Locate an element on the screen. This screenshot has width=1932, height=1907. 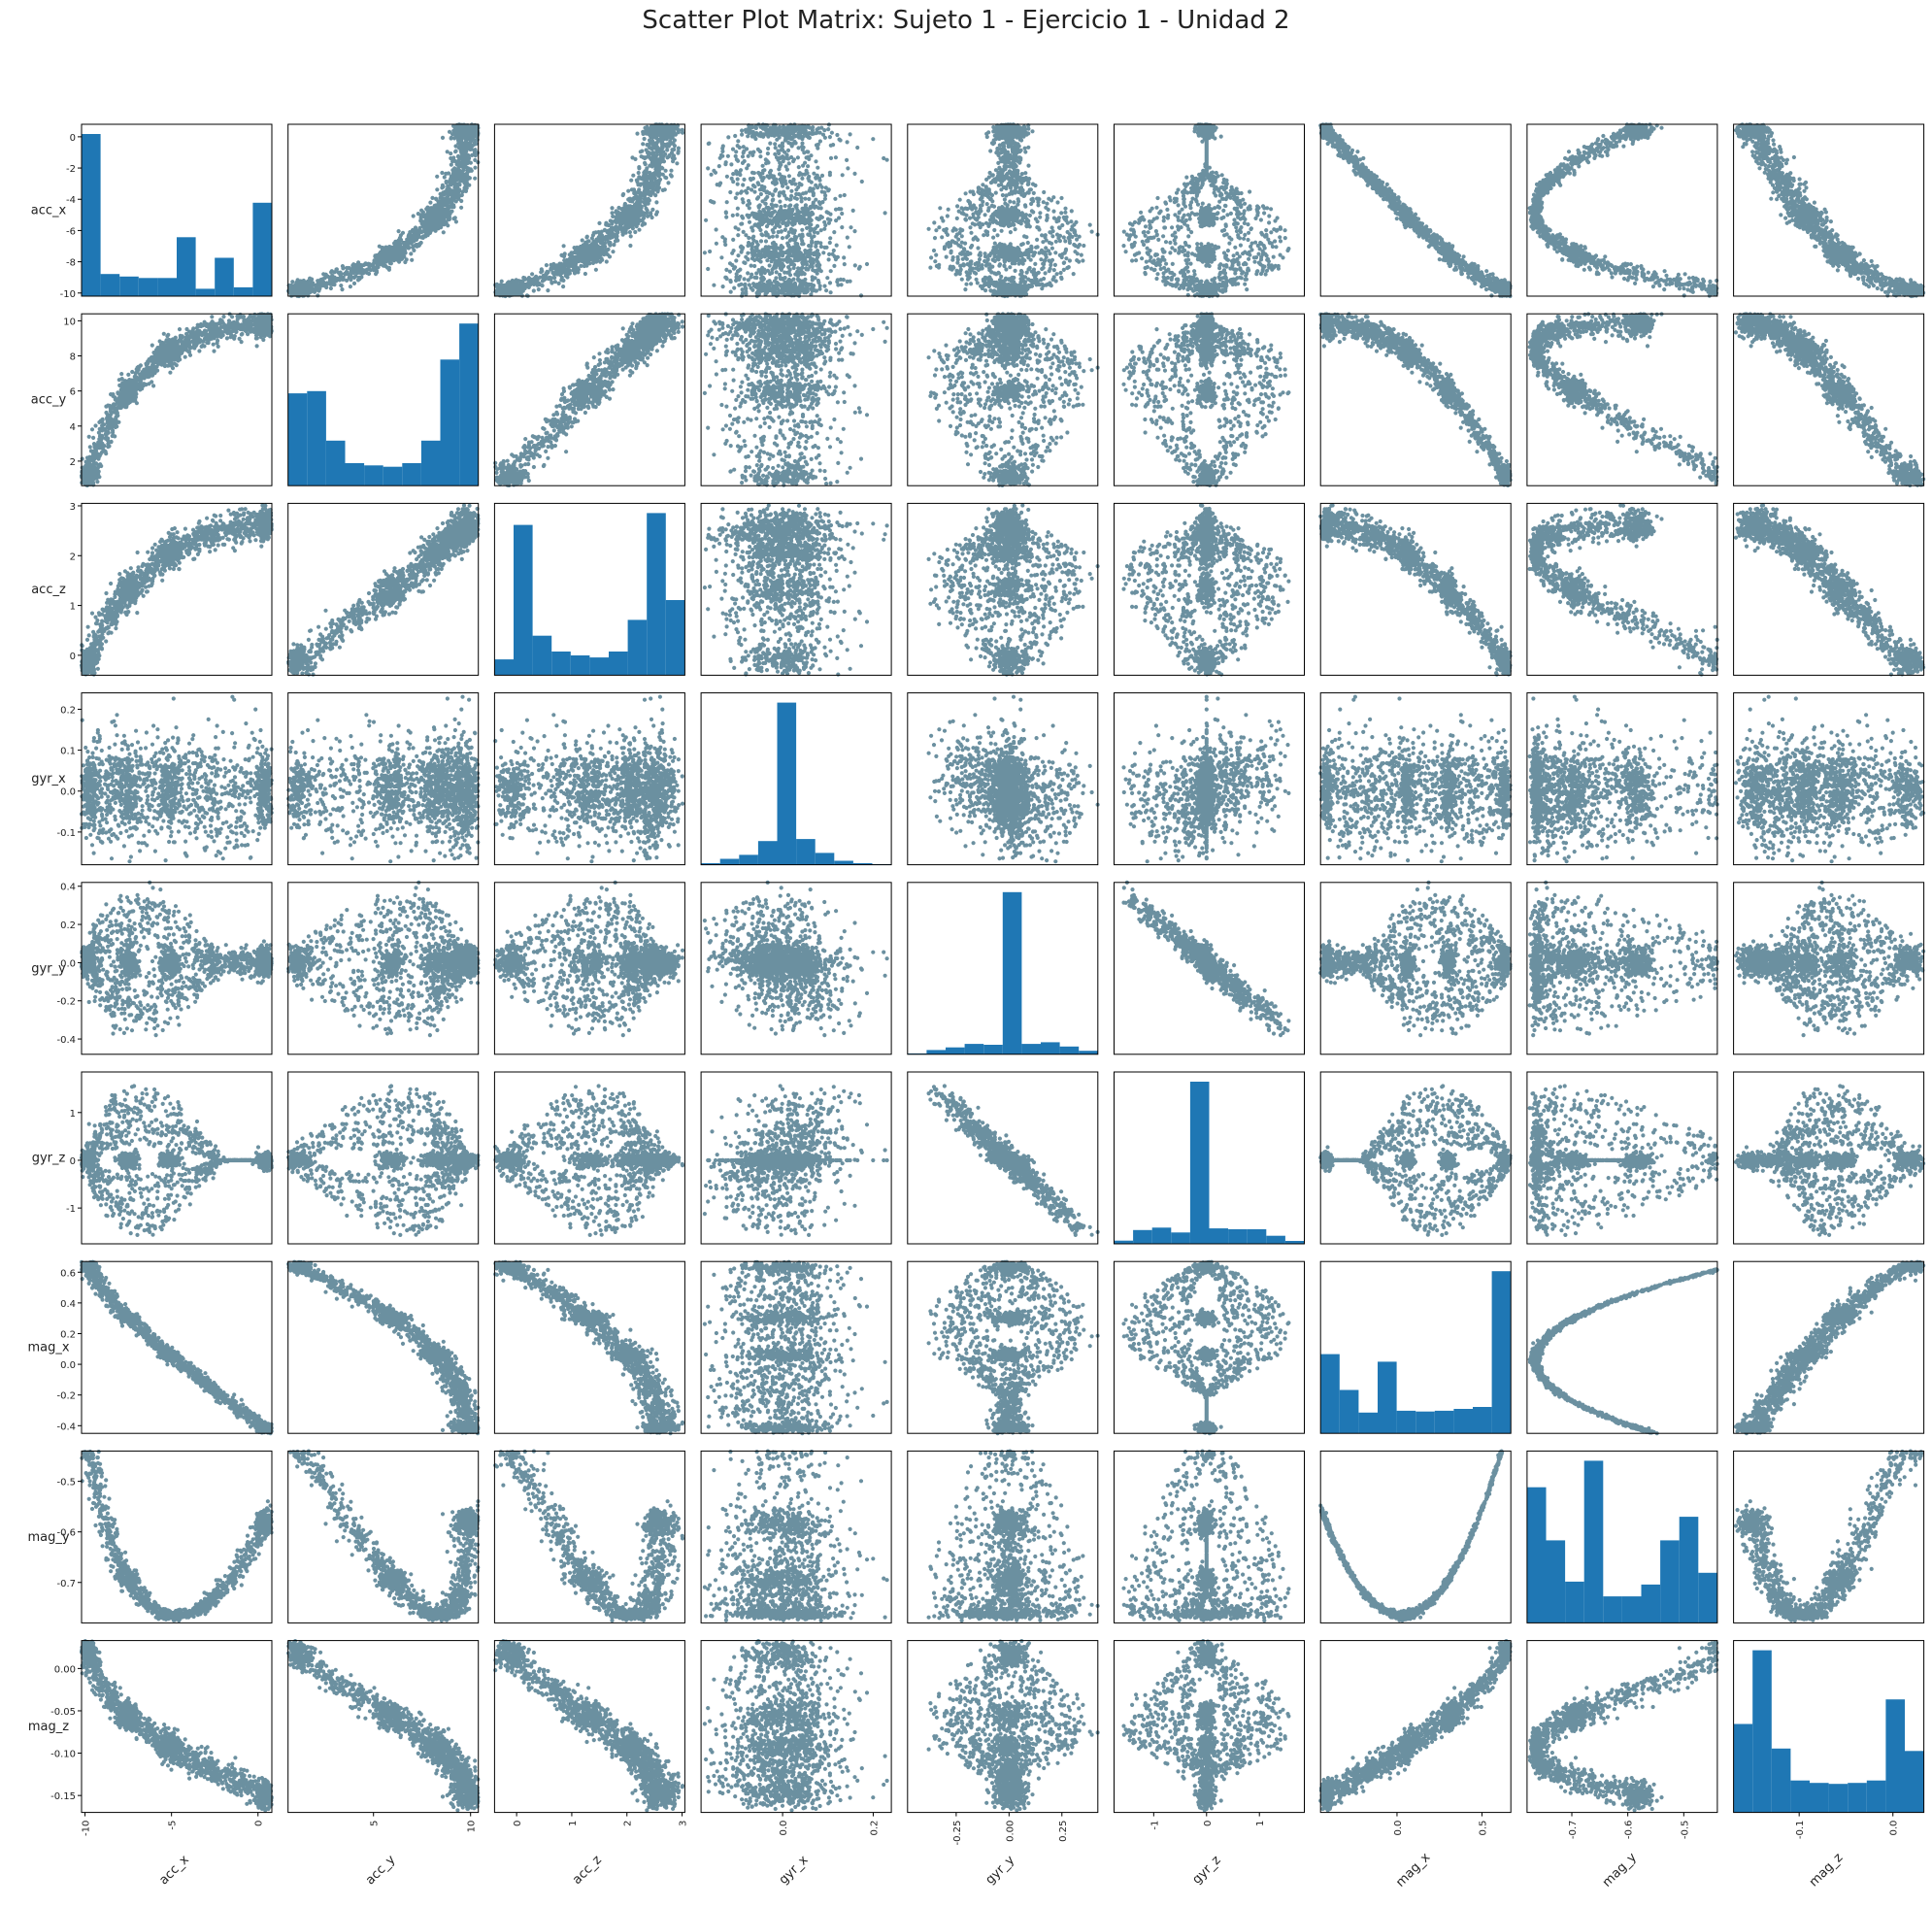
subplot-mag_y-vs-mag_z is located at coordinates (1829, 1536).